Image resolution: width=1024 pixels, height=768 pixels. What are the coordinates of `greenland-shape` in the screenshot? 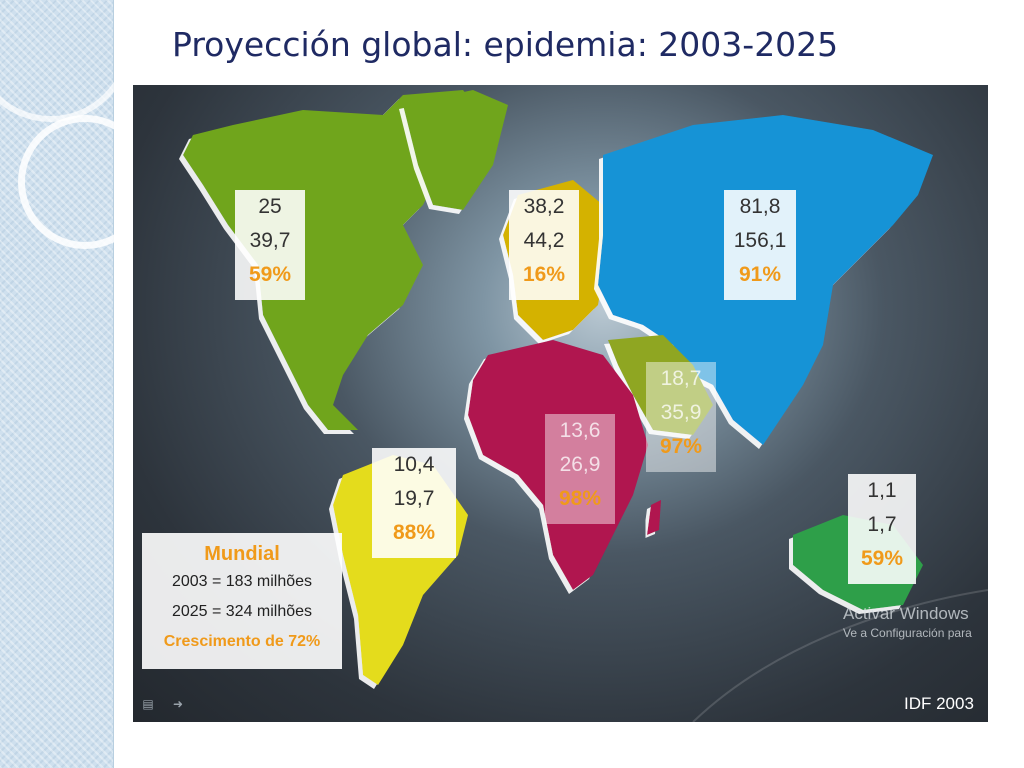 It's located at (455, 150).